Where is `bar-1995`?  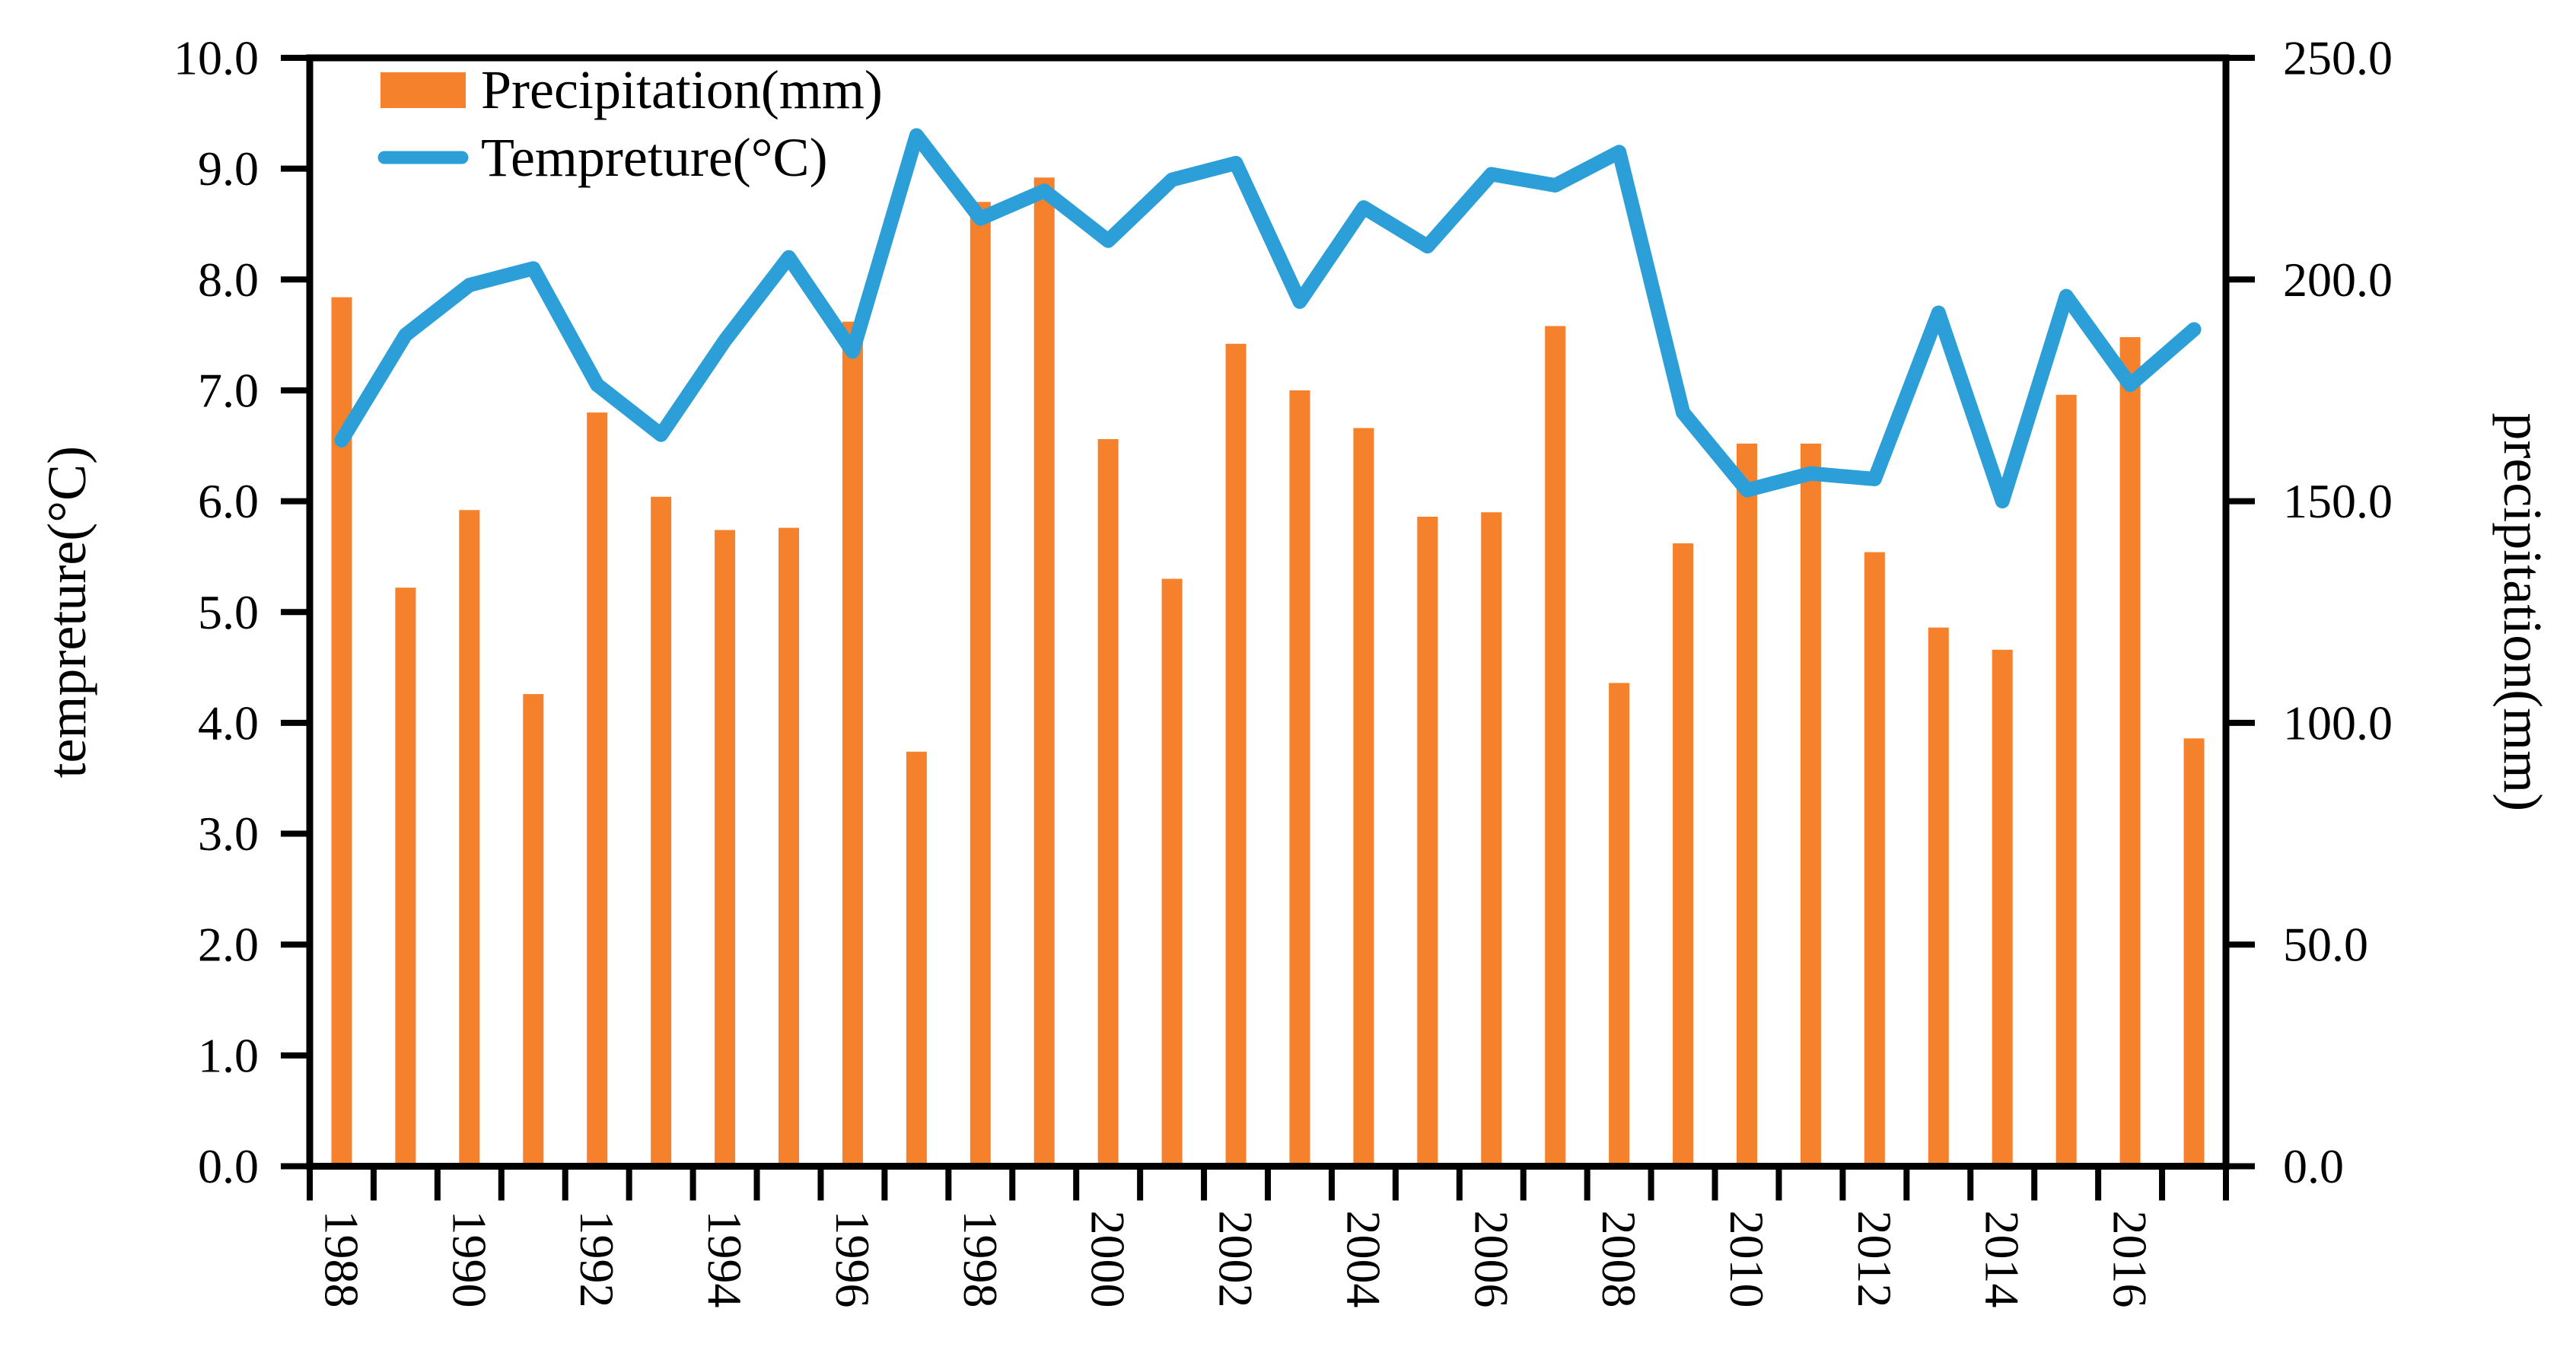 bar-1995 is located at coordinates (789, 847).